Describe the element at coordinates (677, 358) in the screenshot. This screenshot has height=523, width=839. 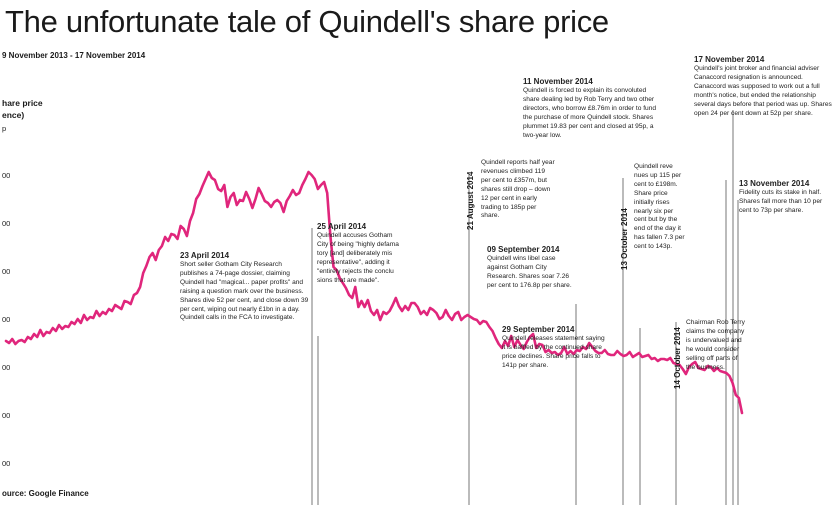
I see `annotation-date-vertical: 14 October 2014` at that location.